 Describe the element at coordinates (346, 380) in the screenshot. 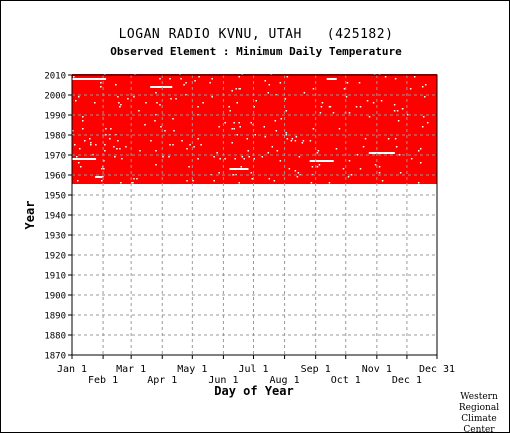

I see `x-tick-label: Oct 1` at that location.